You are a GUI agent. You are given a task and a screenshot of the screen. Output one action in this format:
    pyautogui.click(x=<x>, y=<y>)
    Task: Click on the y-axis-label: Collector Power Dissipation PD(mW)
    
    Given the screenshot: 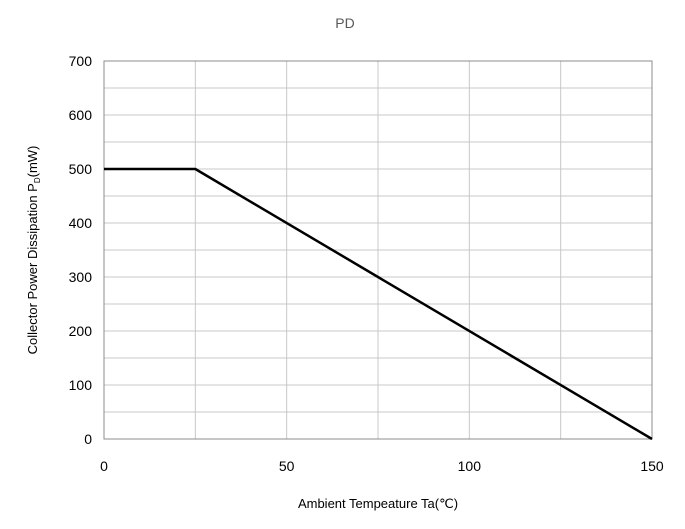 What is the action you would take?
    pyautogui.click(x=33, y=250)
    